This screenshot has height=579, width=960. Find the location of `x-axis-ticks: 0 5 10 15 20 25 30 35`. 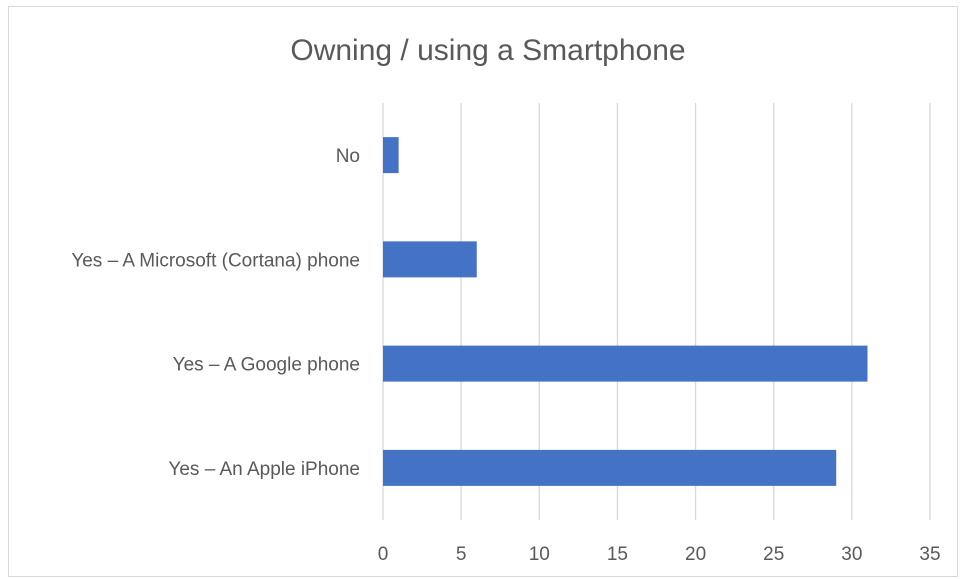

x-axis-ticks: 0 5 10 15 20 25 30 35 is located at coordinates (659, 554).